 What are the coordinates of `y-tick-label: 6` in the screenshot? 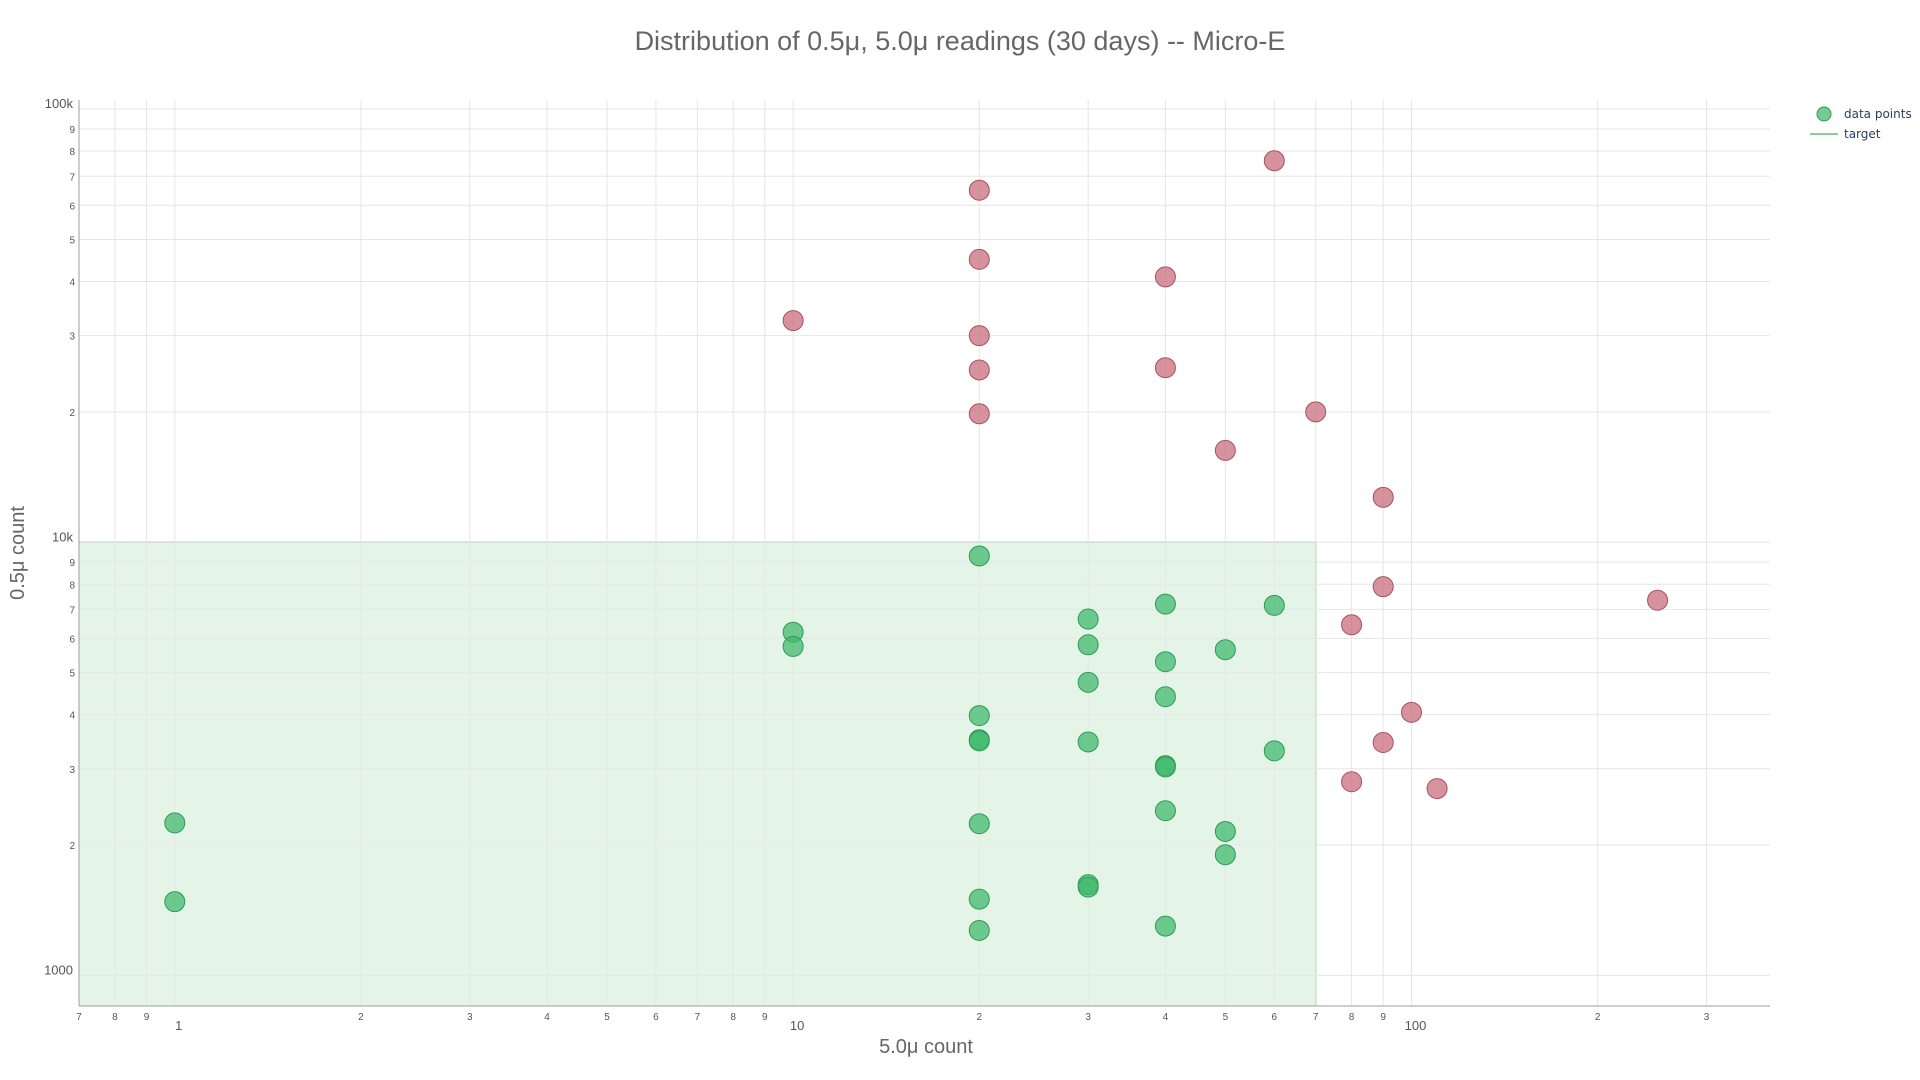 It's located at (72, 639).